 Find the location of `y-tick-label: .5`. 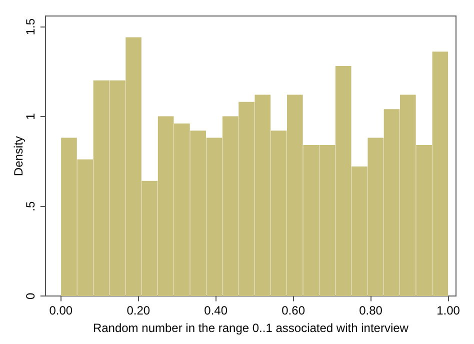

y-tick-label: .5 is located at coordinates (31, 206).